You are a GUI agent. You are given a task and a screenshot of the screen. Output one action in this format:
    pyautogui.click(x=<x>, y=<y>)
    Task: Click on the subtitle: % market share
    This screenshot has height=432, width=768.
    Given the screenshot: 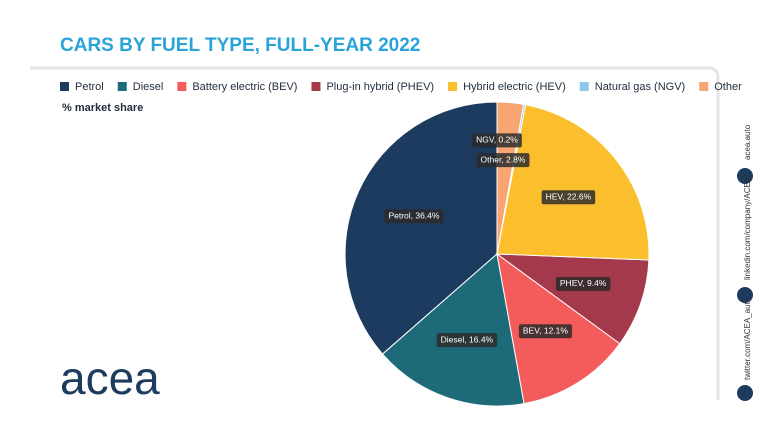 What is the action you would take?
    pyautogui.click(x=102, y=108)
    